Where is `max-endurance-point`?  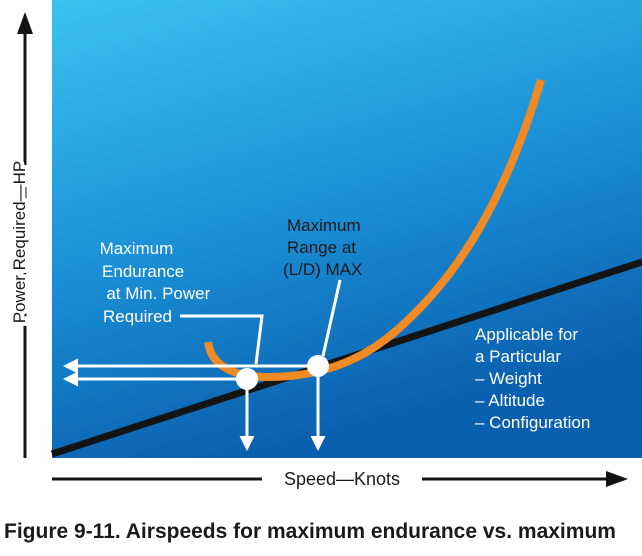 max-endurance-point is located at coordinates (247, 379).